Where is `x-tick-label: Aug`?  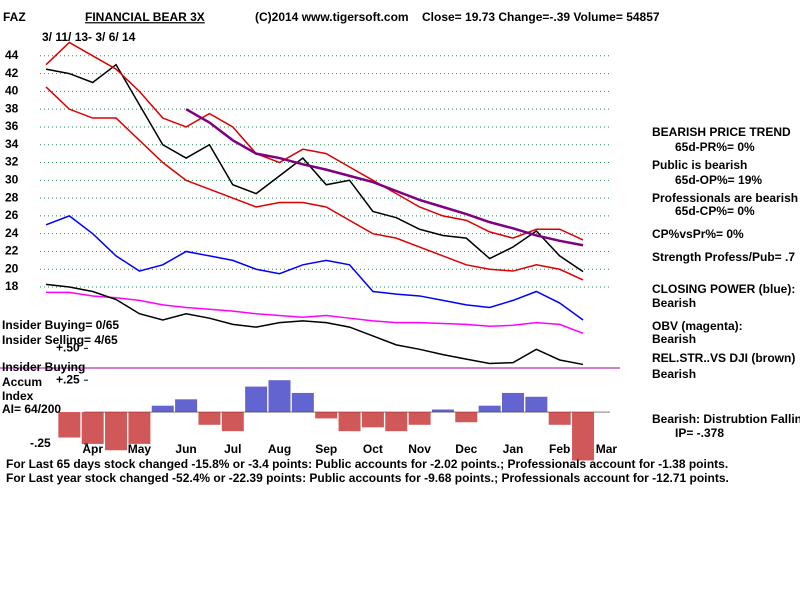 x-tick-label: Aug is located at coordinates (279, 449).